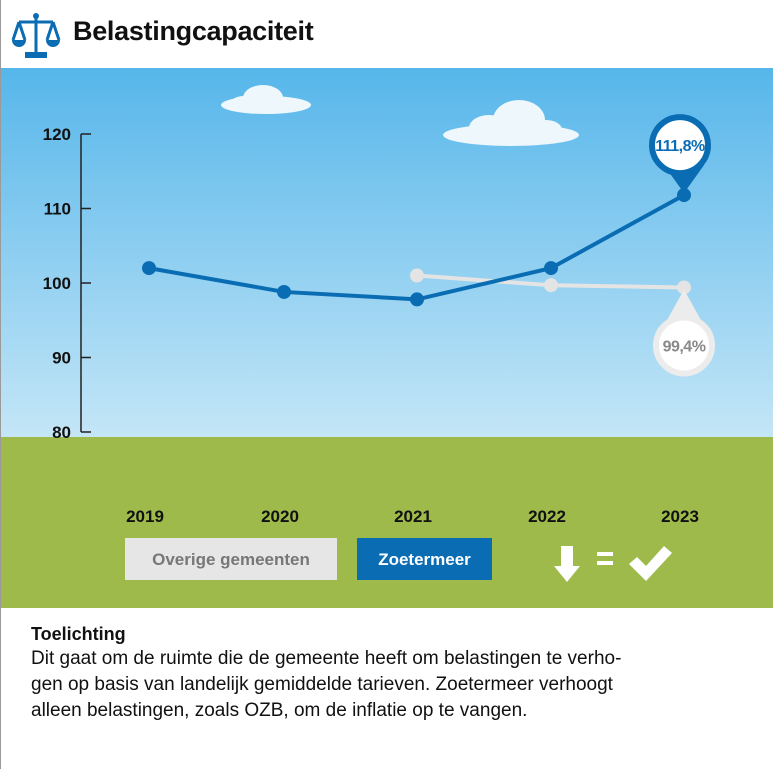 Image resolution: width=773 pixels, height=769 pixels. I want to click on value-pin: 99,4%, so click(684, 333).